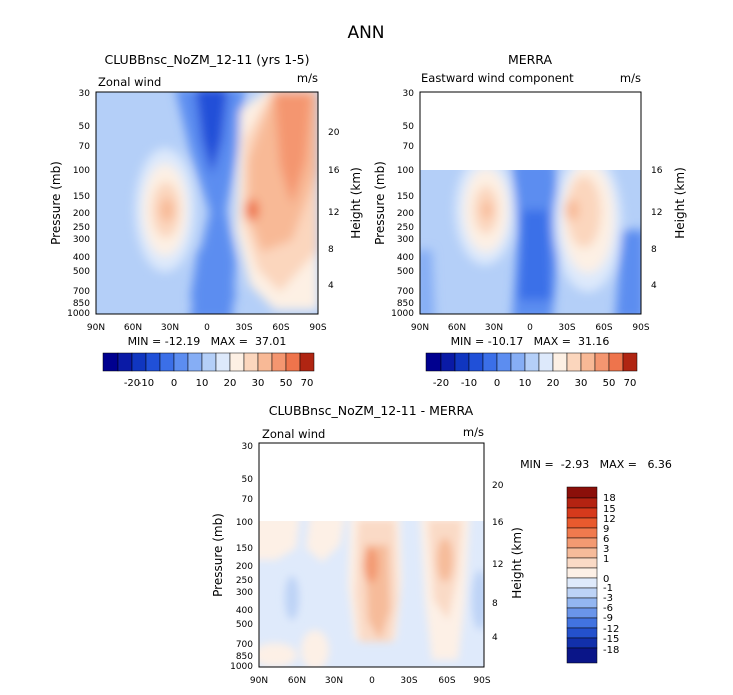  What do you see at coordinates (497, 383) in the screenshot?
I see `colorbar-label: 0` at bounding box center [497, 383].